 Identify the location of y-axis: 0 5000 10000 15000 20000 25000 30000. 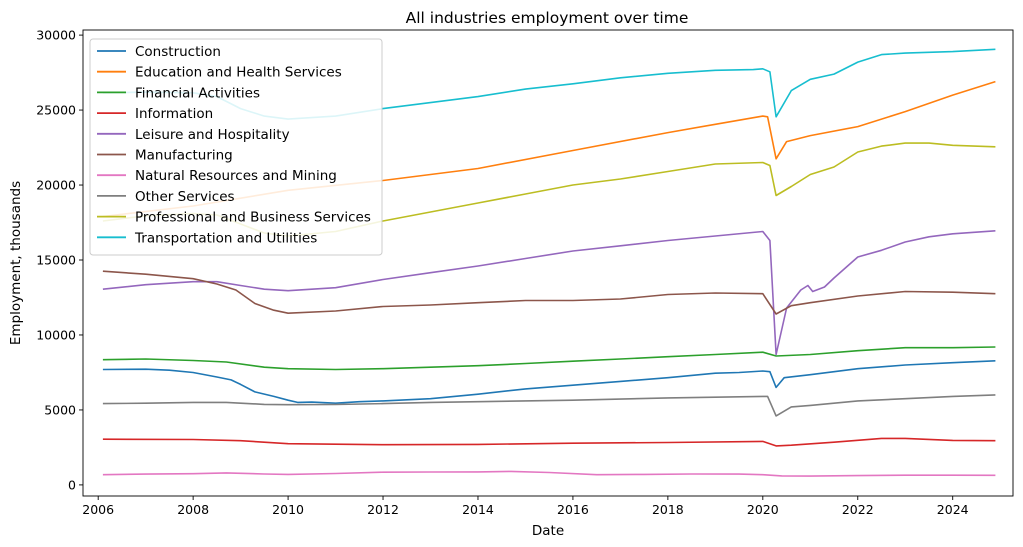
(59, 260).